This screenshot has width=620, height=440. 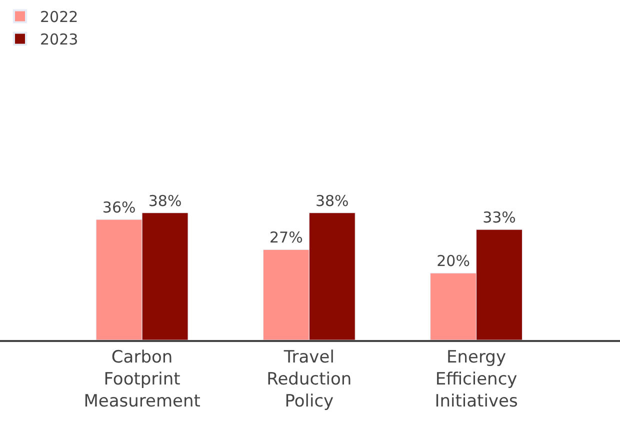 What do you see at coordinates (453, 261) in the screenshot?
I see `data-label: 20%` at bounding box center [453, 261].